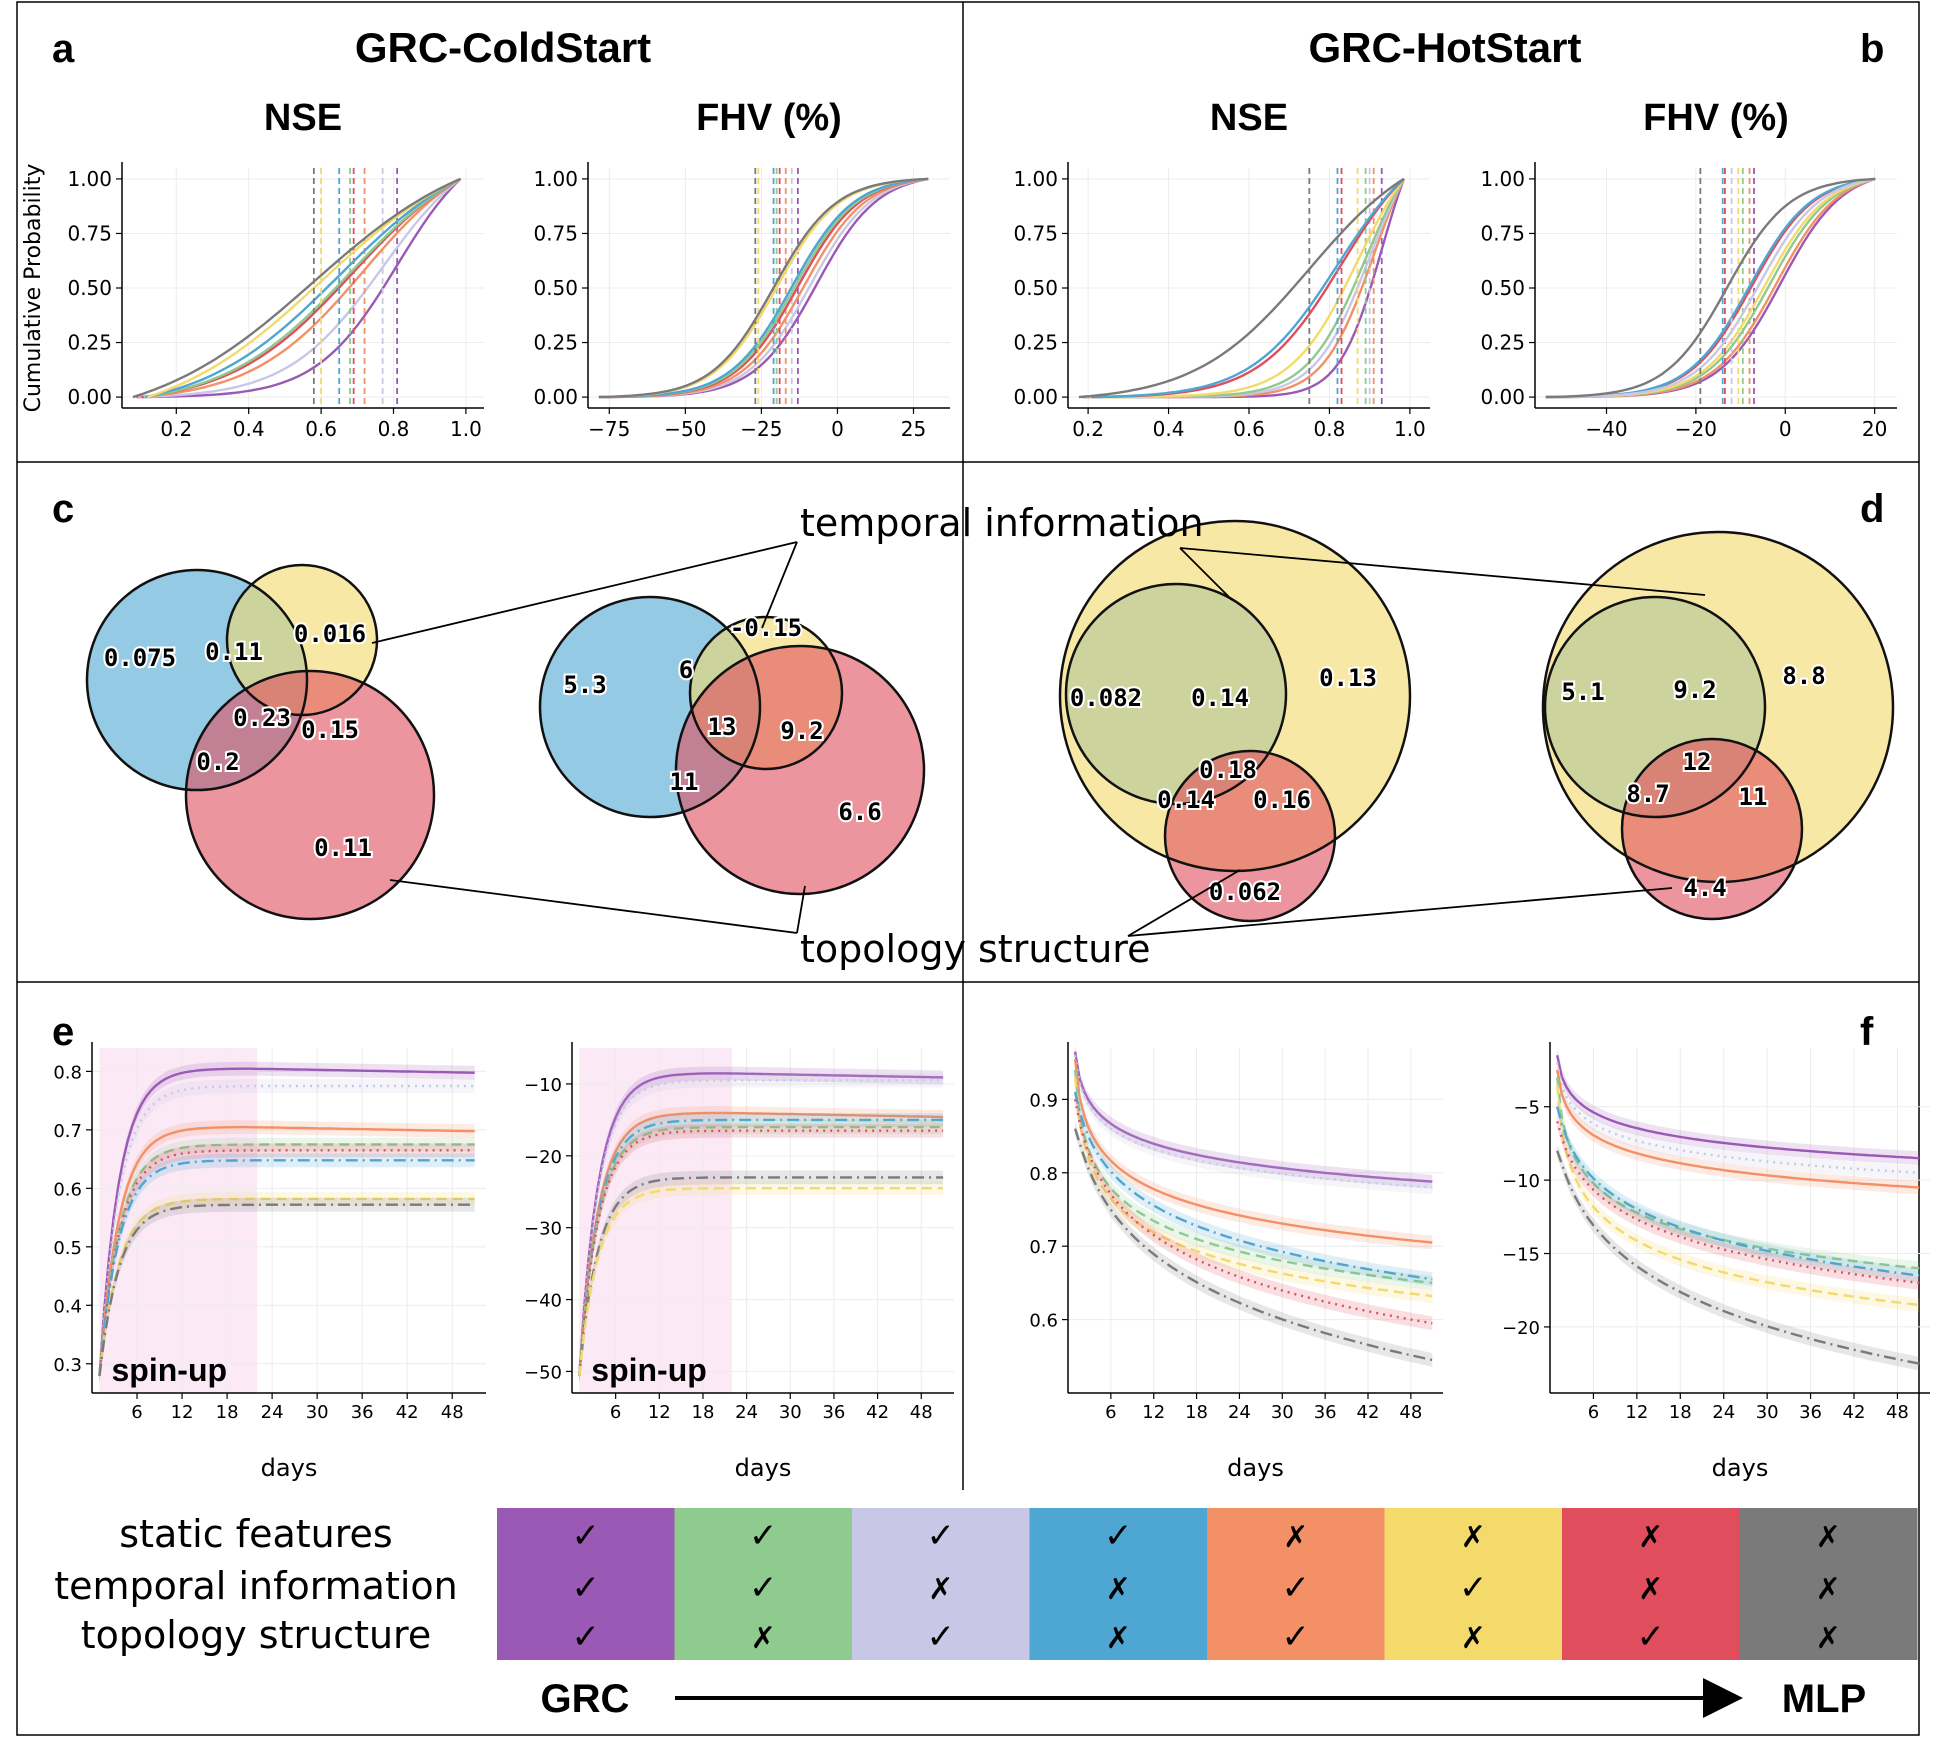 The width and height of the screenshot is (1937, 1737). What do you see at coordinates (761, 429) in the screenshot?
I see `x-tick-label: −25` at bounding box center [761, 429].